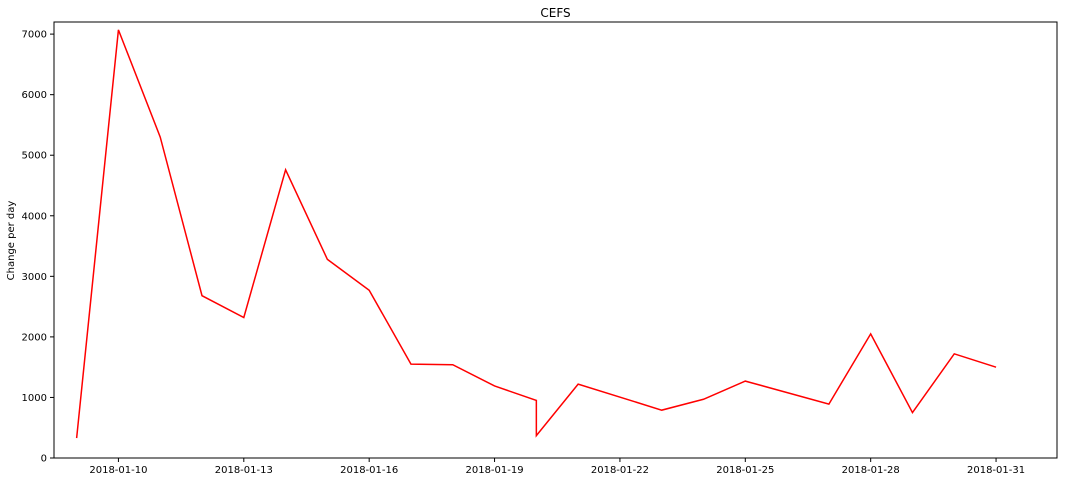 This screenshot has height=482, width=1068. I want to click on y-tick-label: 1000, so click(34, 398).